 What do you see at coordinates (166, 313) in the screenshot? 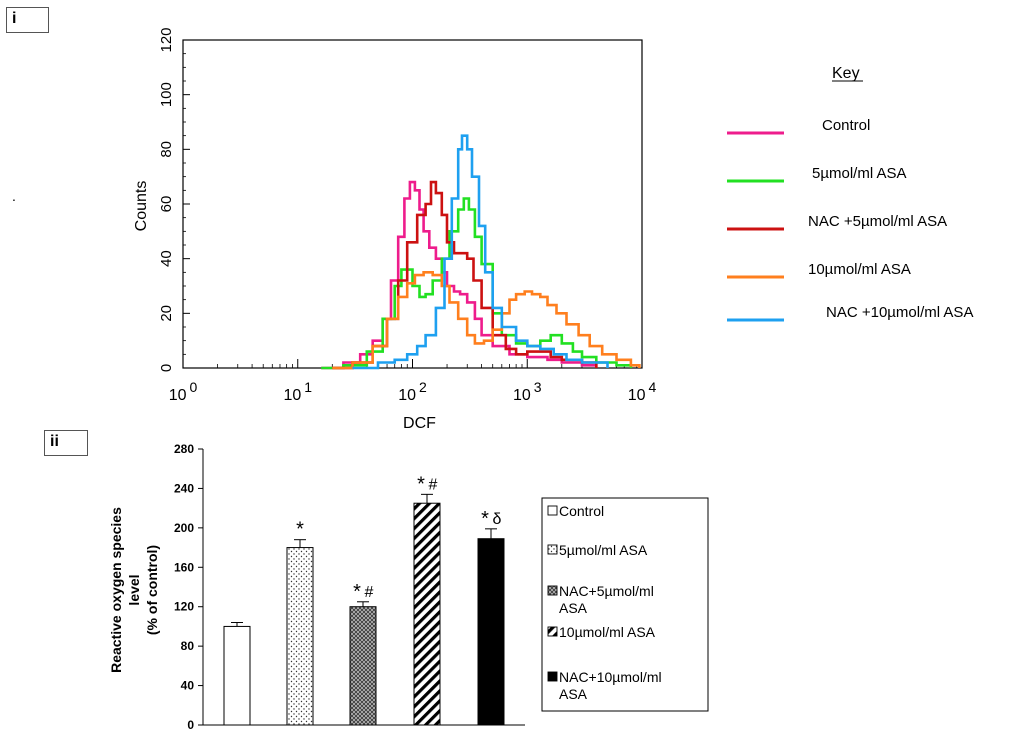
I see `y-tick-label: 20` at bounding box center [166, 313].